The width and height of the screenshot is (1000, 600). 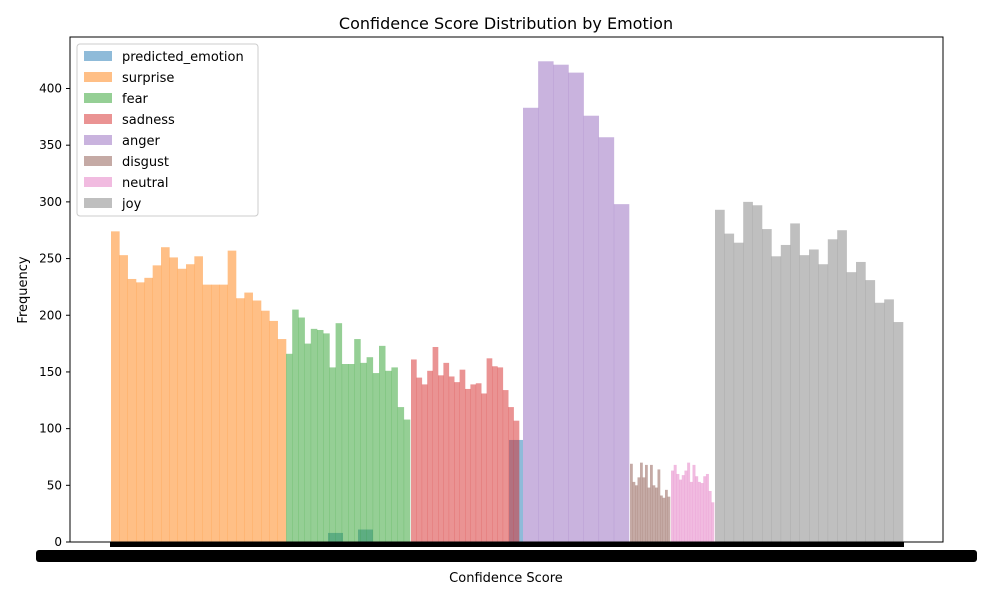 I want to click on y-tick-label: 0, so click(x=58, y=542).